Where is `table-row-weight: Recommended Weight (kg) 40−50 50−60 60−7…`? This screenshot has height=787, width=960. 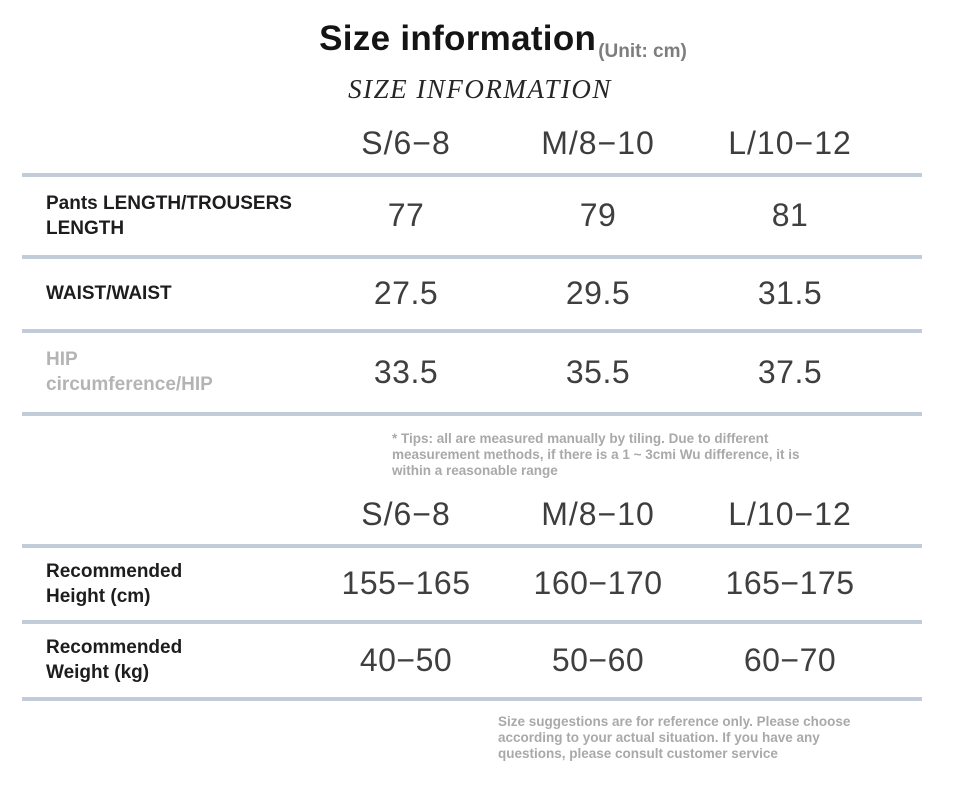 table-row-weight: Recommended Weight (kg) 40−50 50−60 60−7… is located at coordinates (472, 658).